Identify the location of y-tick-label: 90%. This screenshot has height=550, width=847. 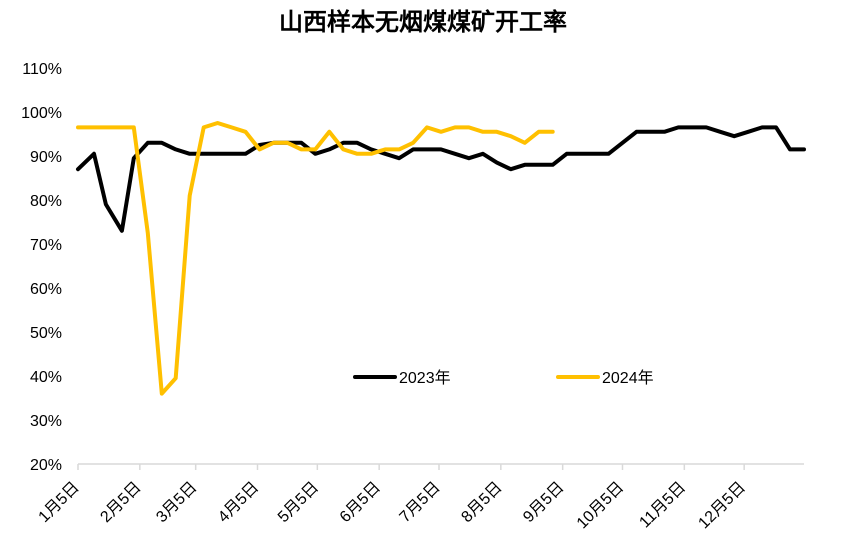
(46, 157).